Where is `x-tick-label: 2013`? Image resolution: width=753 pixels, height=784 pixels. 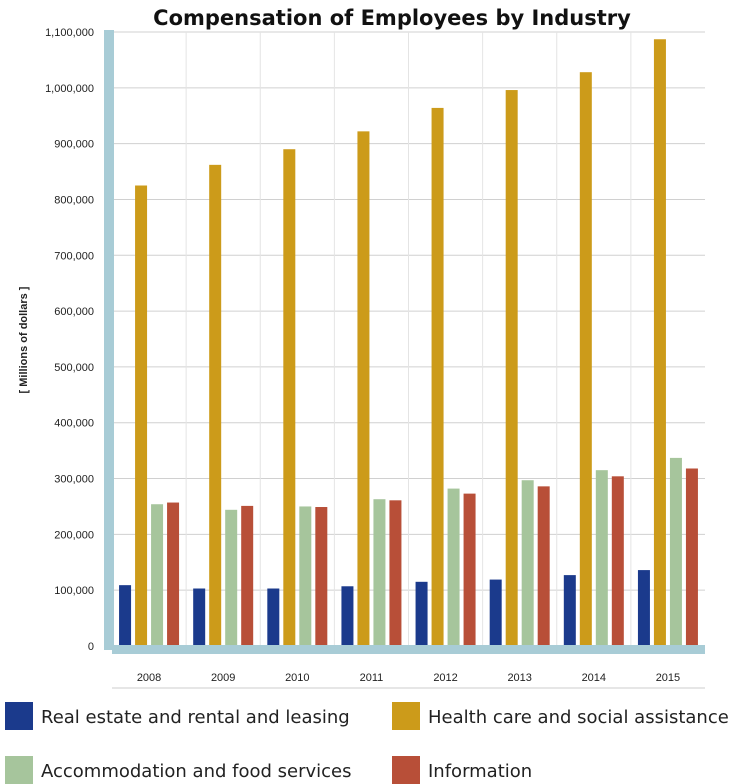 x-tick-label: 2013 is located at coordinates (519, 678).